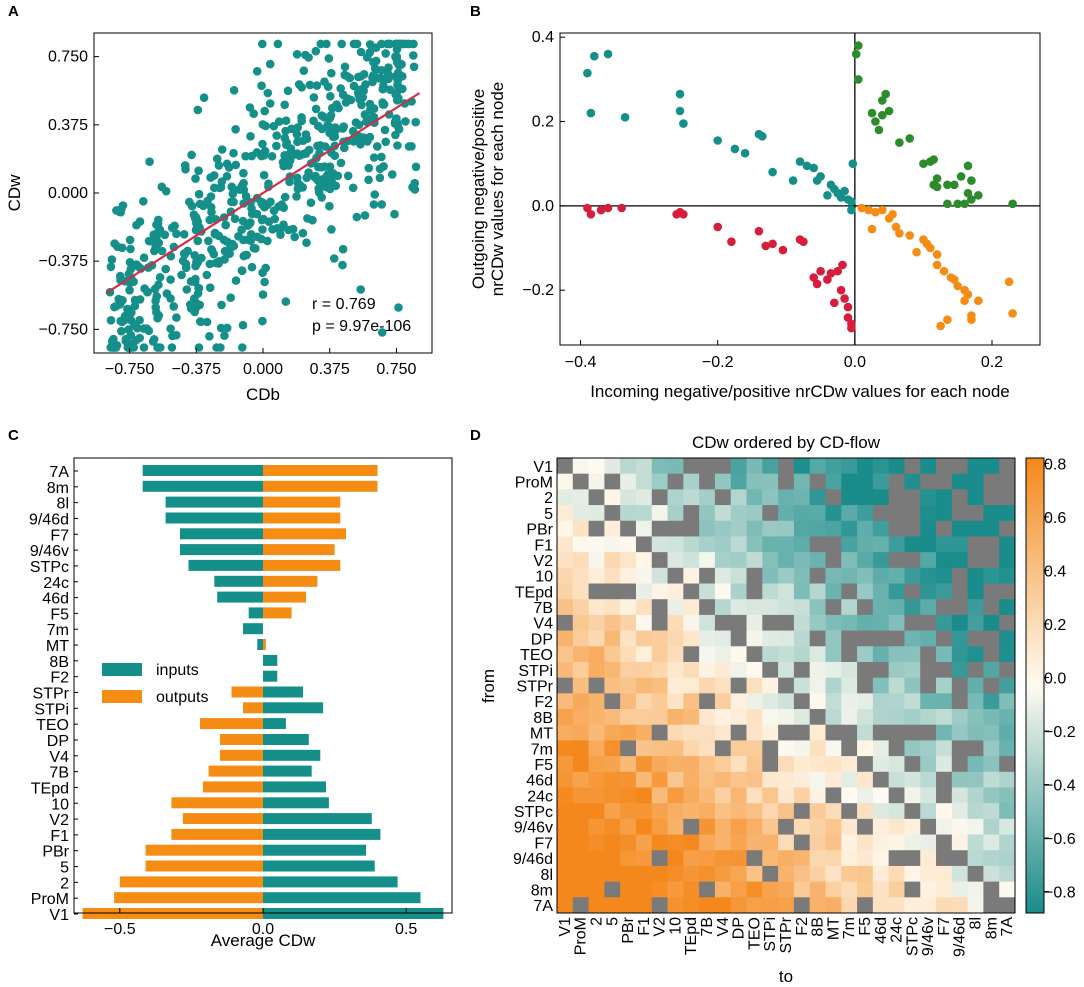 The height and width of the screenshot is (987, 1084). I want to click on panel-b-points, so click(800, 187).